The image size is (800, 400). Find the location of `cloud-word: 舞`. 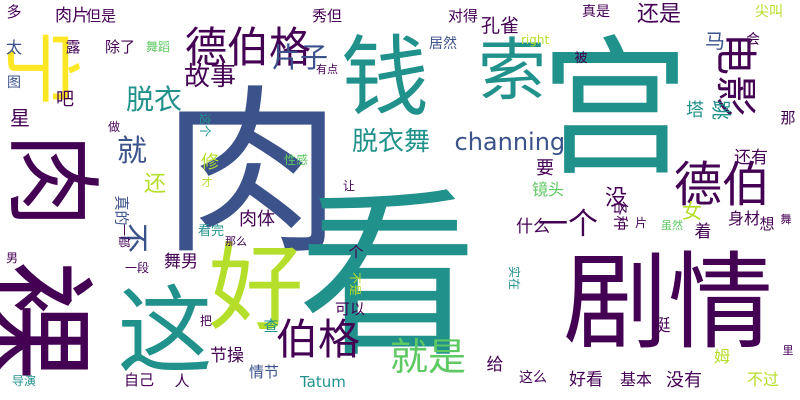

cloud-word: 舞 is located at coordinates (786, 219).